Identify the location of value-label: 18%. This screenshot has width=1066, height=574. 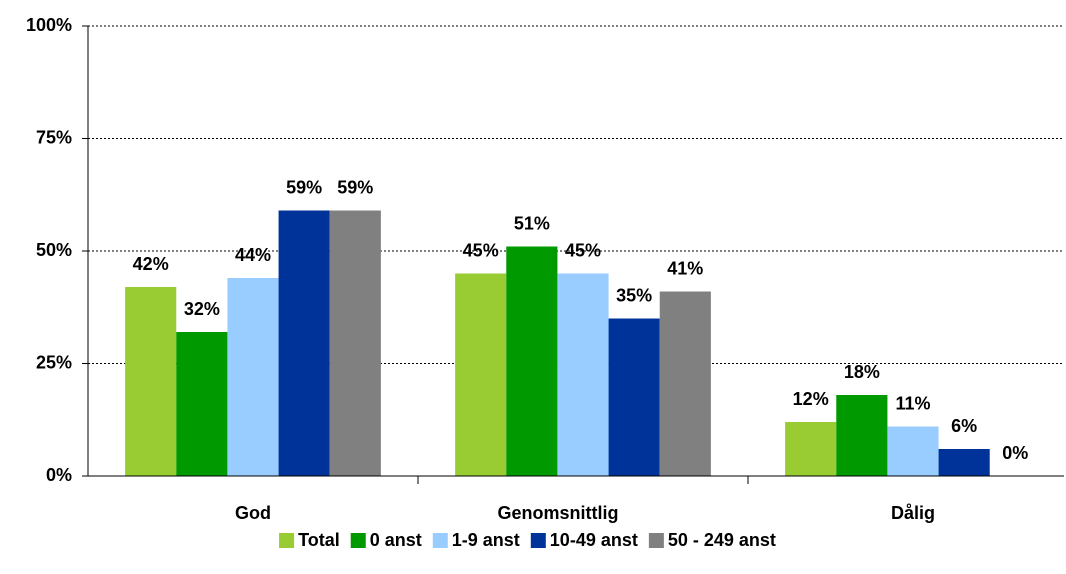
(862, 372).